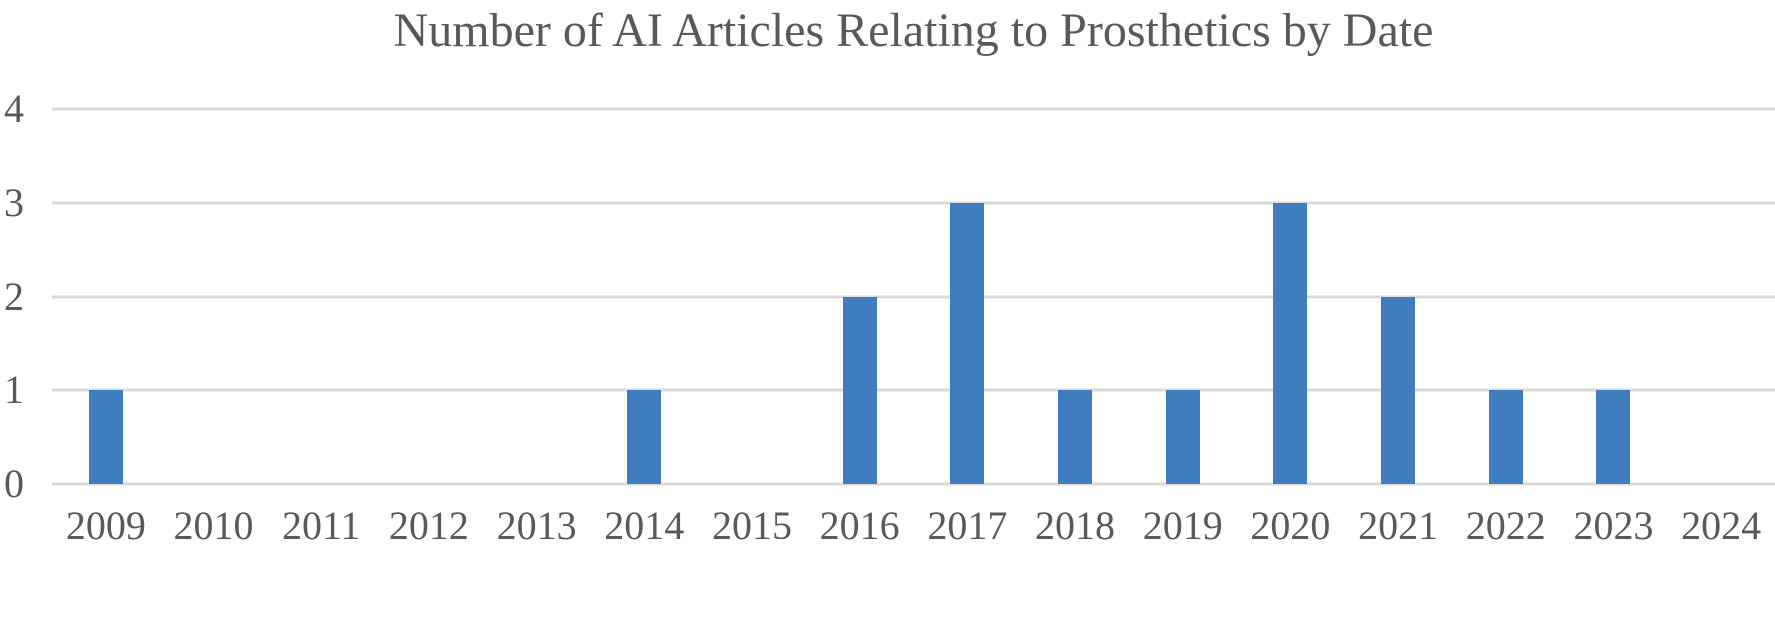 The height and width of the screenshot is (629, 1775). What do you see at coordinates (14, 483) in the screenshot?
I see `y-tick-label-0: 0` at bounding box center [14, 483].